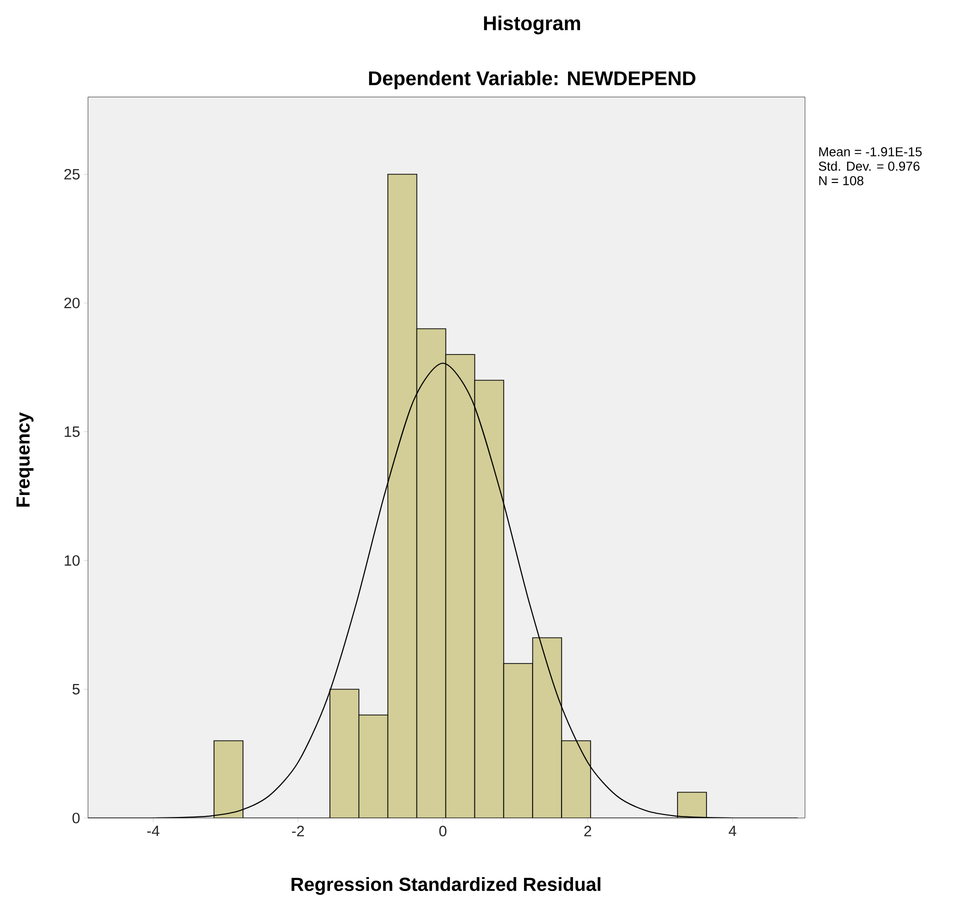 This screenshot has height=906, width=973. I want to click on text: Std. Dev. = 0.976, so click(869, 166).